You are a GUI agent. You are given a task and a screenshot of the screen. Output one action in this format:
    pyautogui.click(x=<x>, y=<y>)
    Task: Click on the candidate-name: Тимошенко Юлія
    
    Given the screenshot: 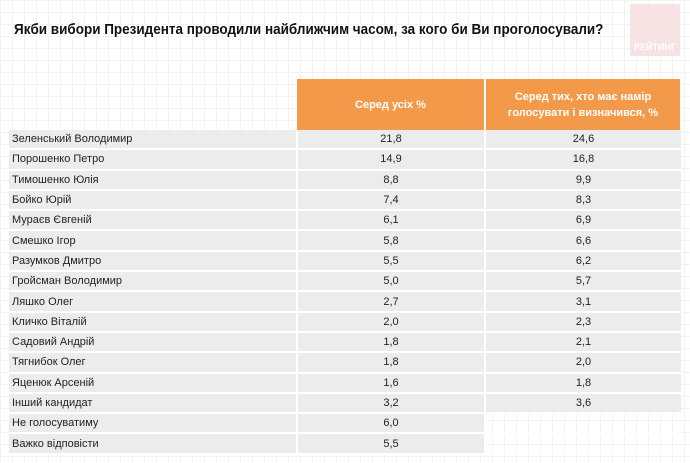 What is the action you would take?
    pyautogui.click(x=153, y=180)
    